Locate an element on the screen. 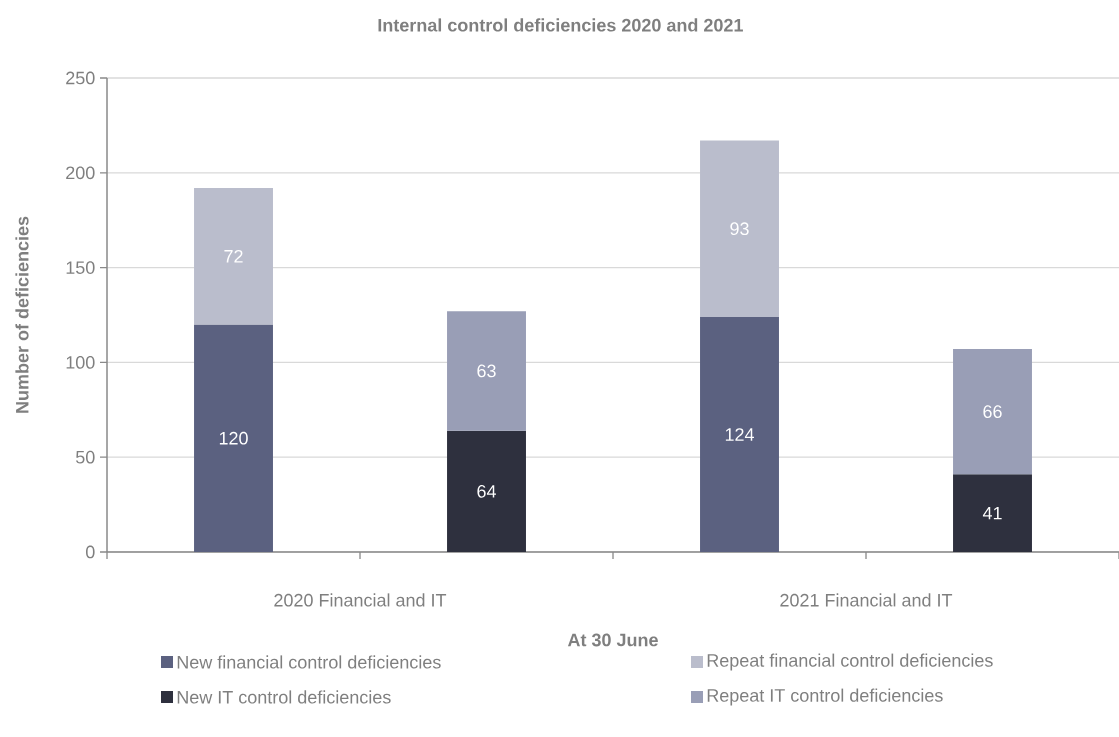 Image resolution: width=1119 pixels, height=737 pixels. data-label: 63 is located at coordinates (486, 371).